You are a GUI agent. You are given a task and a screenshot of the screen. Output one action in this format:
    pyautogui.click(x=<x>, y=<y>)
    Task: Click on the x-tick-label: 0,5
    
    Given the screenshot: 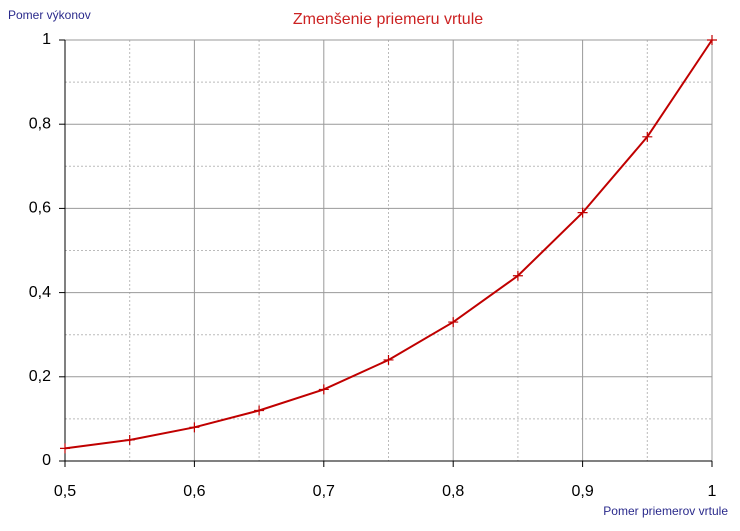 What is the action you would take?
    pyautogui.click(x=65, y=491)
    